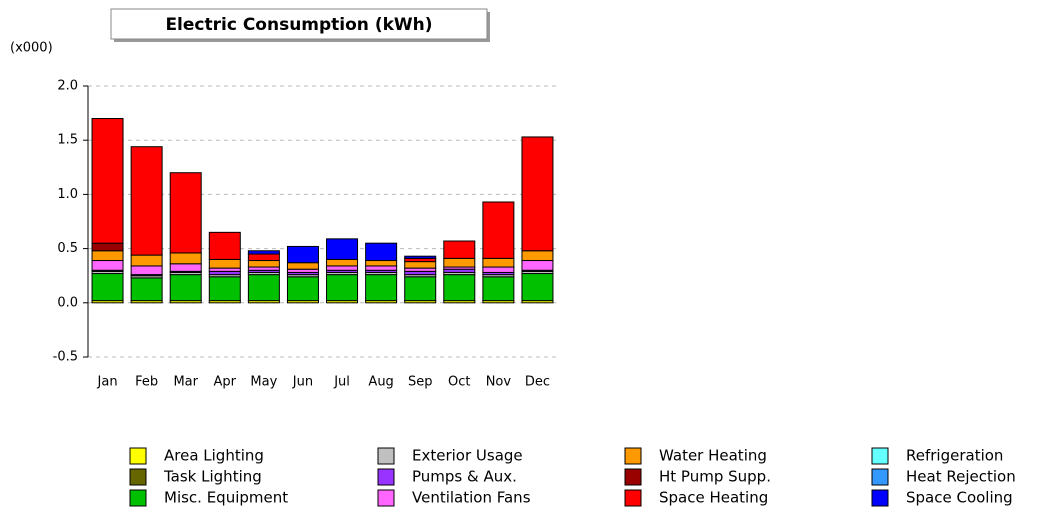 This screenshot has height=515, width=1060. What do you see at coordinates (380, 382) in the screenshot?
I see `x-tick-label: Aug` at bounding box center [380, 382].